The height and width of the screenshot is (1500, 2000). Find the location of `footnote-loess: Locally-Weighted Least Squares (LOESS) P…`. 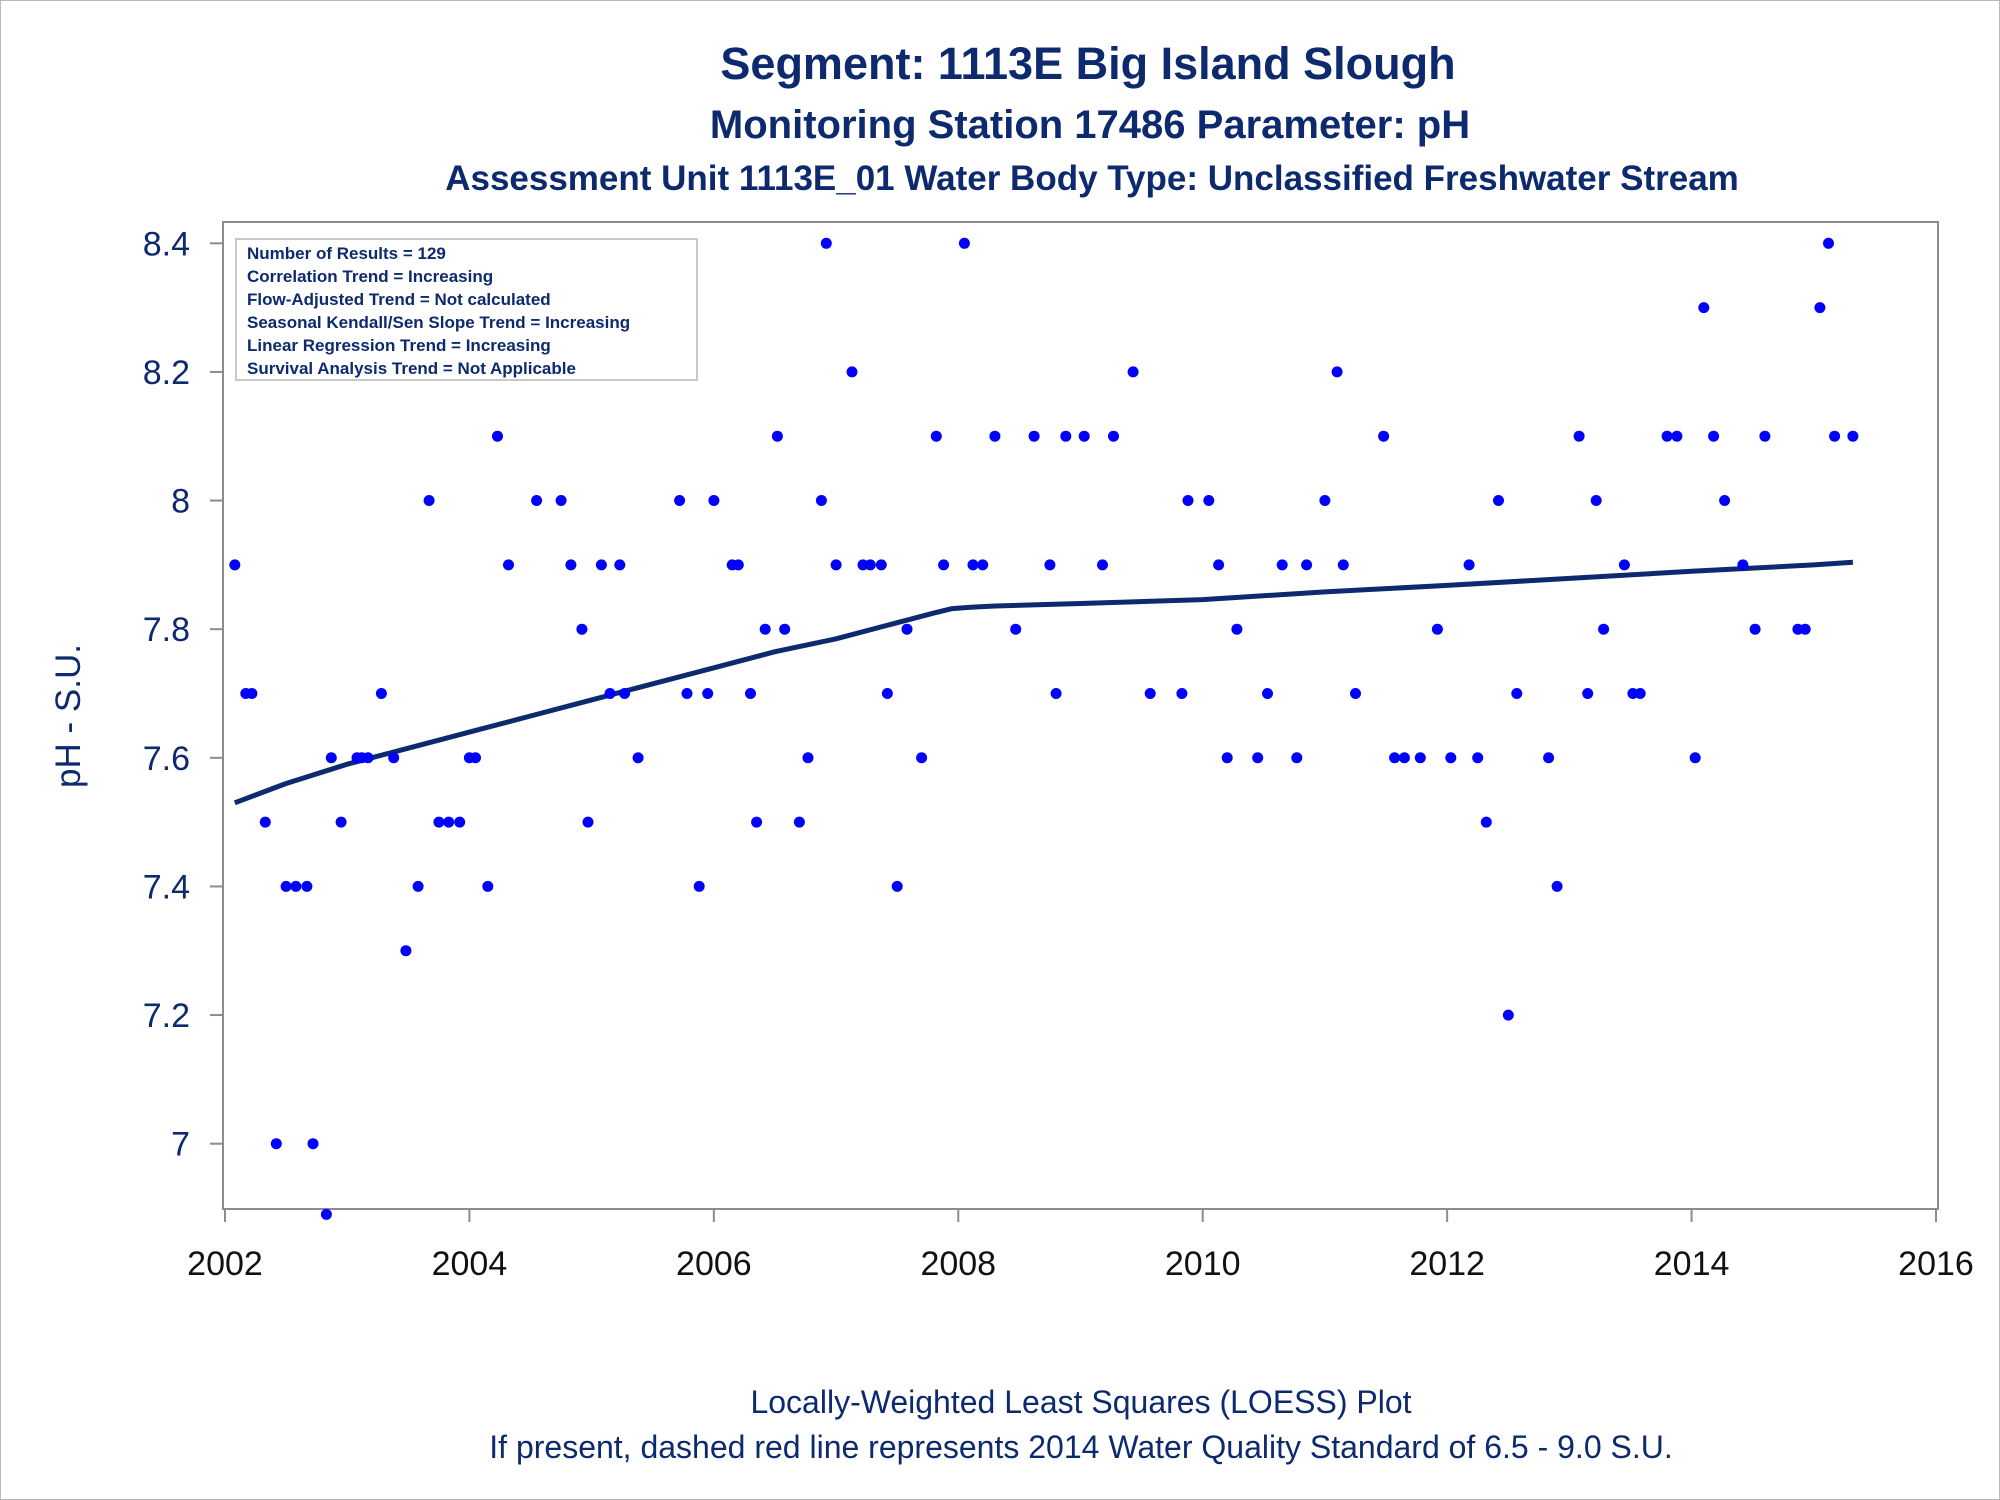

footnote-loess: Locally-Weighted Least Squares (LOESS) P… is located at coordinates (1080, 1402).